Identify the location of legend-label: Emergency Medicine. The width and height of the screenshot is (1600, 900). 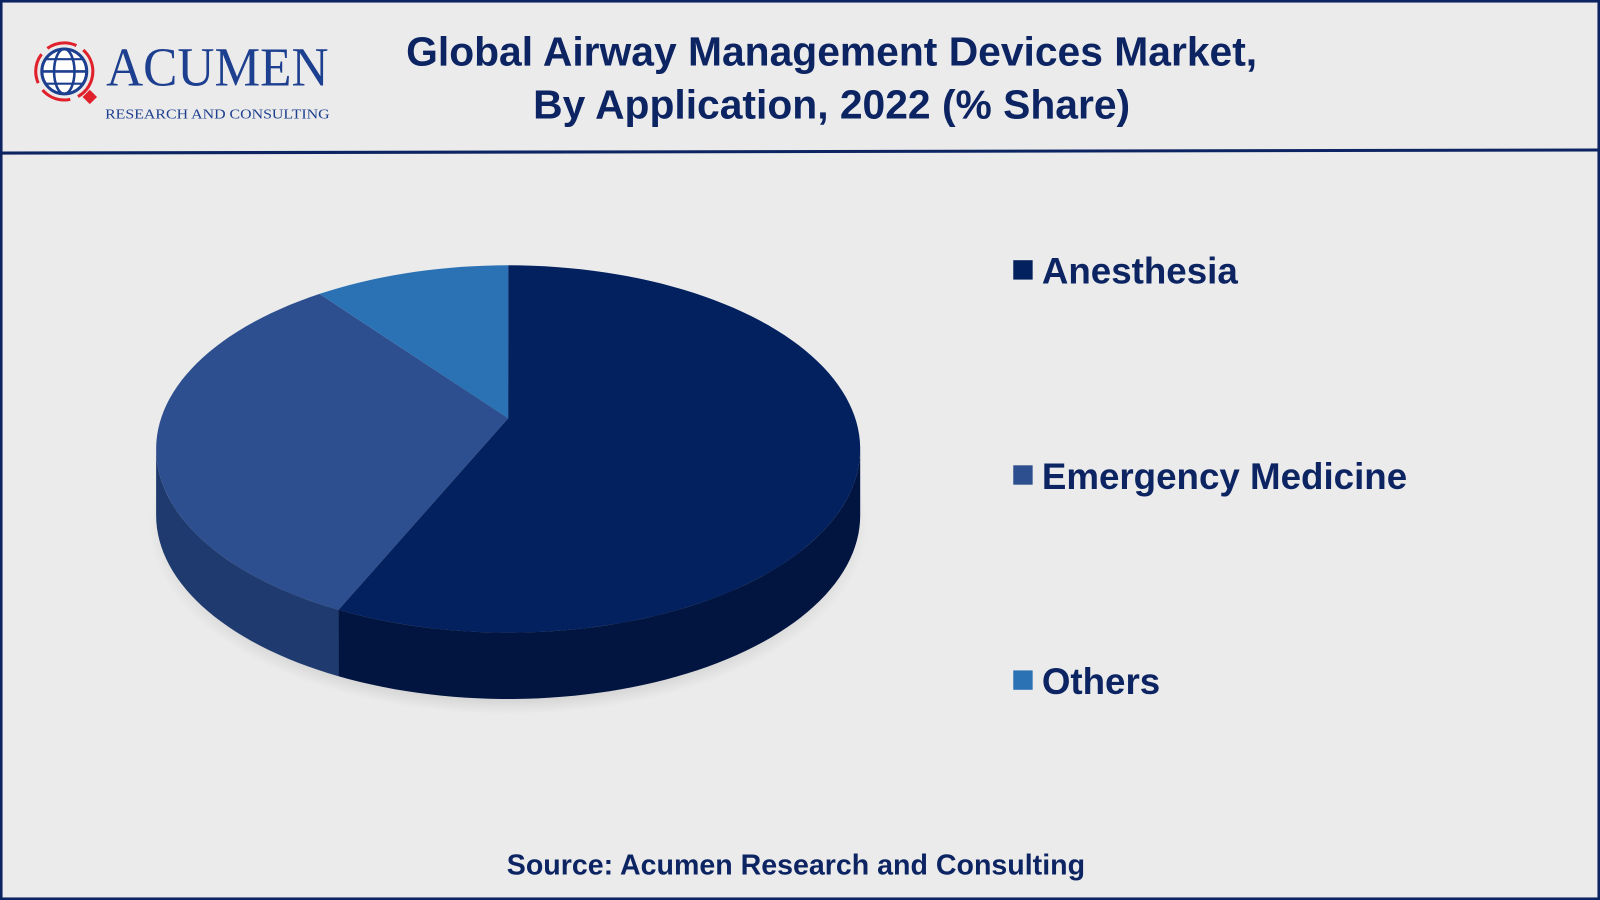
(1224, 476).